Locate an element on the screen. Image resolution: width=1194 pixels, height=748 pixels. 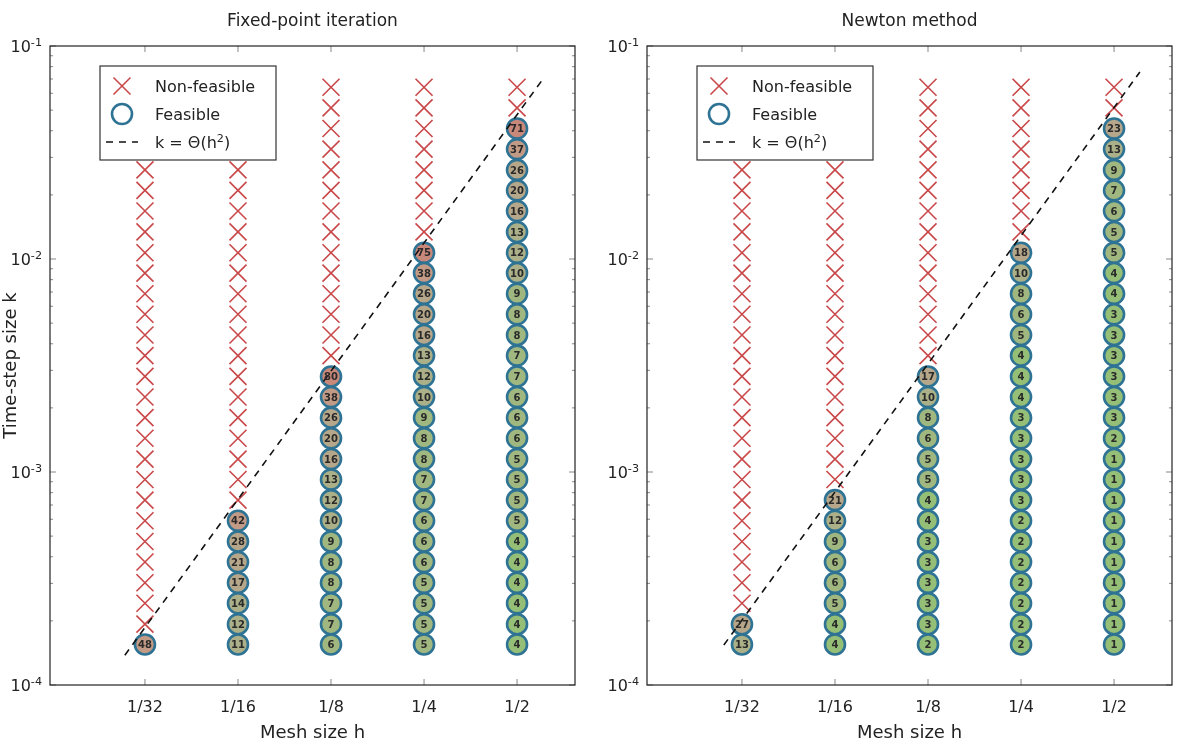
annotation: 12 is located at coordinates (835, 521).